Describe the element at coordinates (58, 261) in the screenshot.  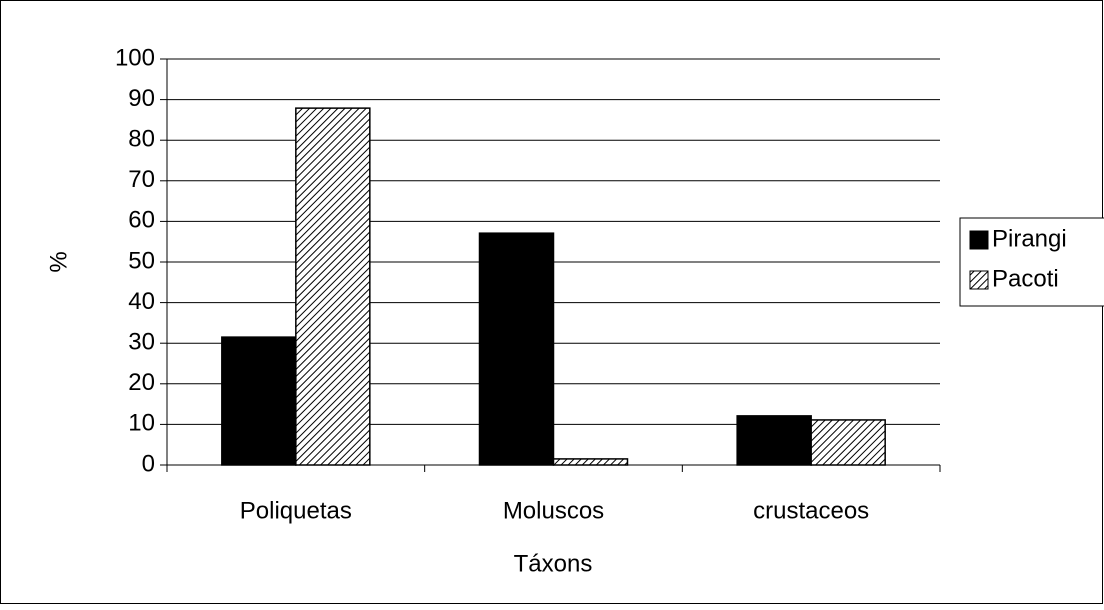
I see `y-axis-label: %` at that location.